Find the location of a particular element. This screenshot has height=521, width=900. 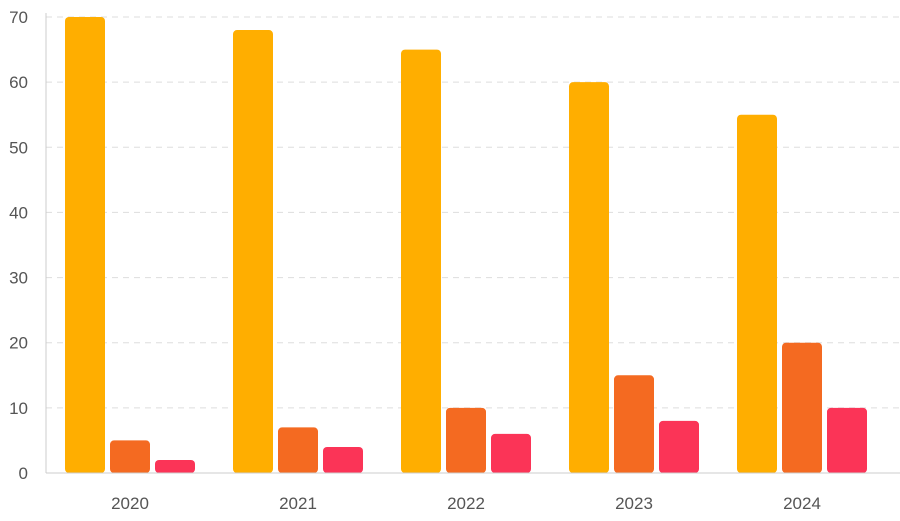

x-tick-label: 2021 is located at coordinates (298, 503).